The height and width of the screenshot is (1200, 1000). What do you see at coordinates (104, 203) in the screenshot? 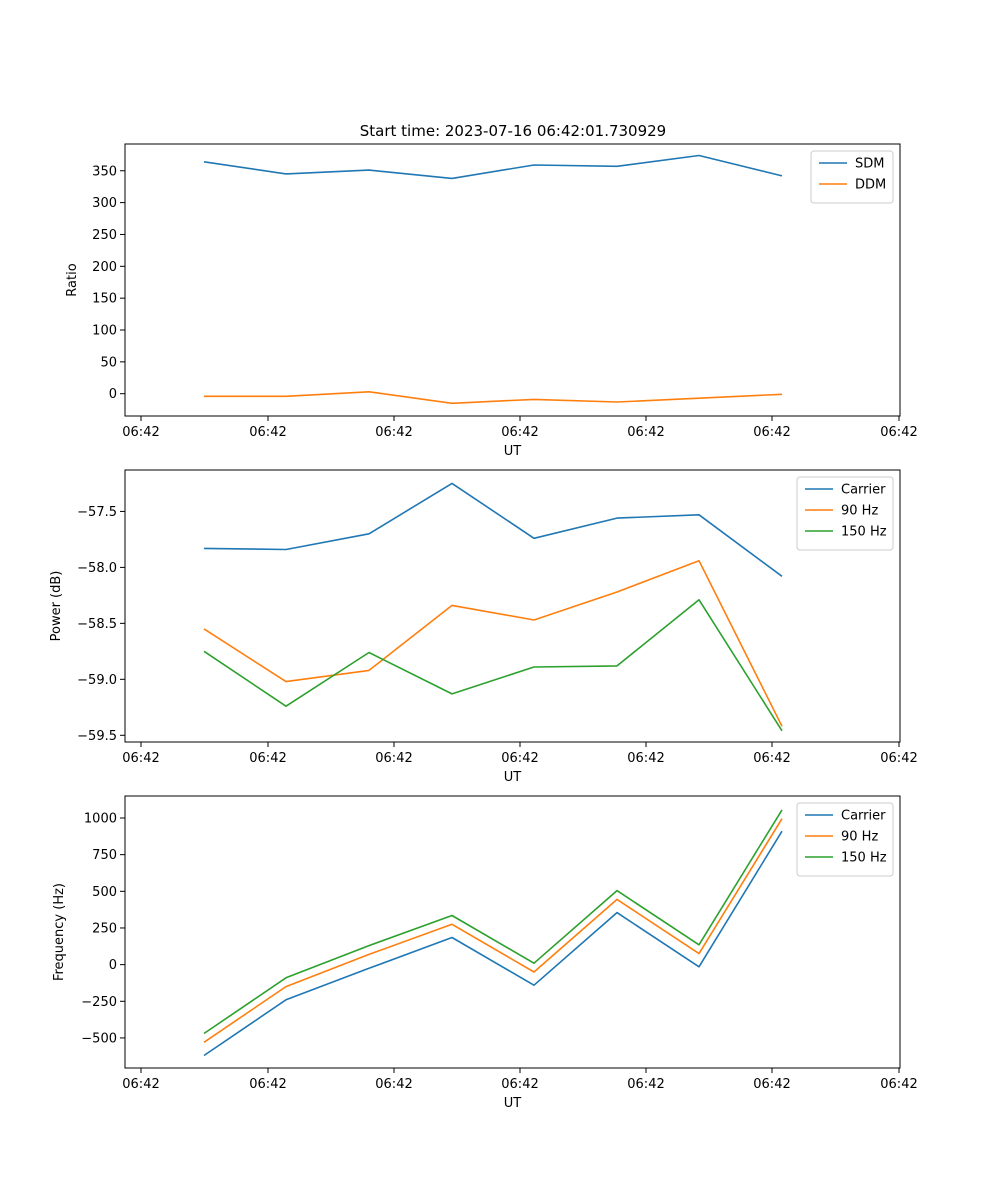
I see `y-tick-label: 300` at bounding box center [104, 203].